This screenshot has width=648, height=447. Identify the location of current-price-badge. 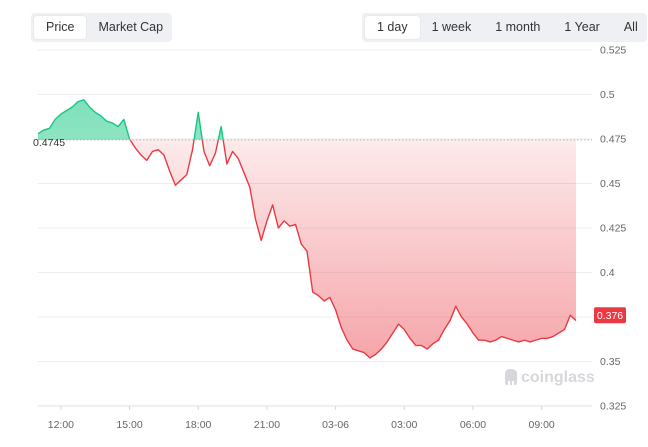
(610, 315).